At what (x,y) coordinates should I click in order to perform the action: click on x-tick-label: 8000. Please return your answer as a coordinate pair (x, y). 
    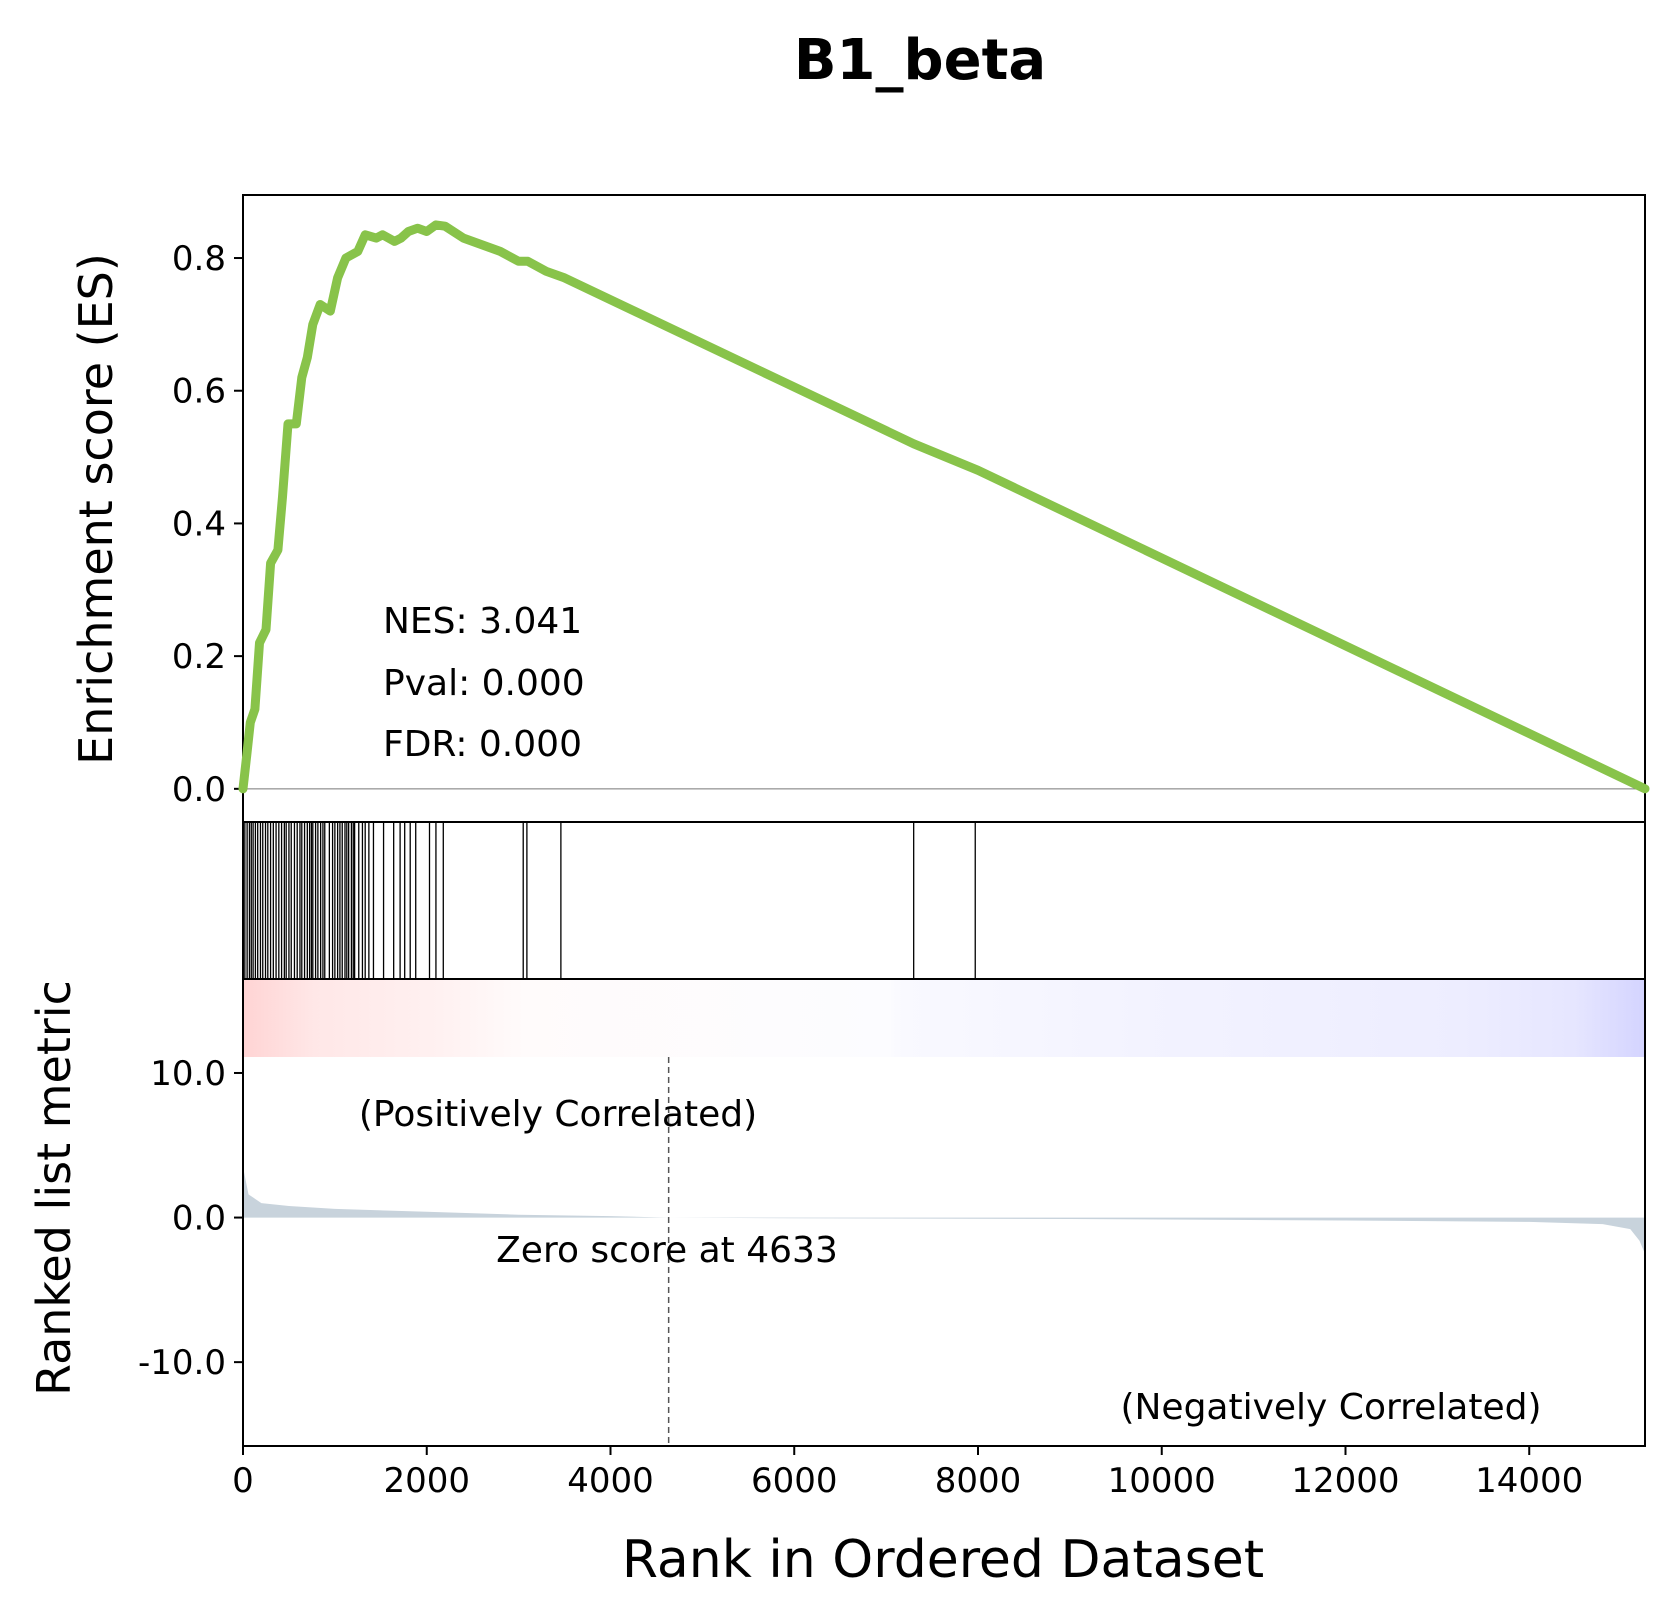
    Looking at the image, I should click on (978, 1481).